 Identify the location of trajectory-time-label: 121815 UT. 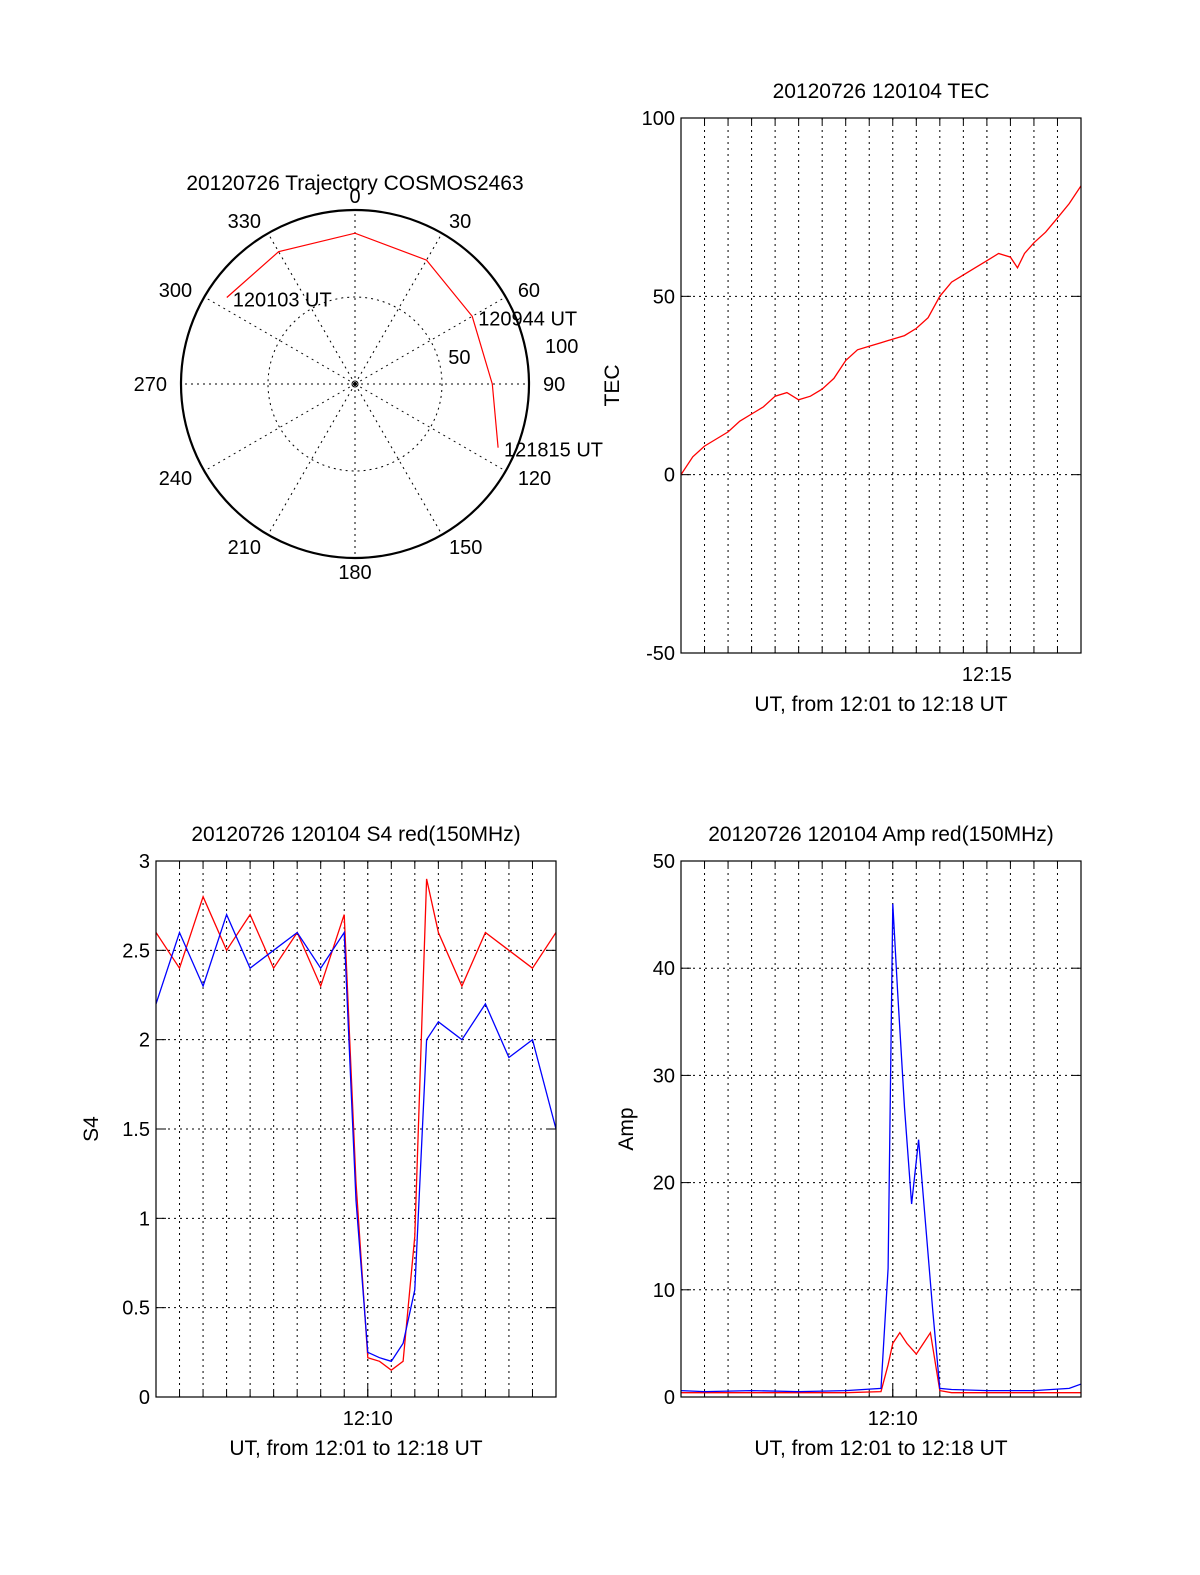
(553, 451).